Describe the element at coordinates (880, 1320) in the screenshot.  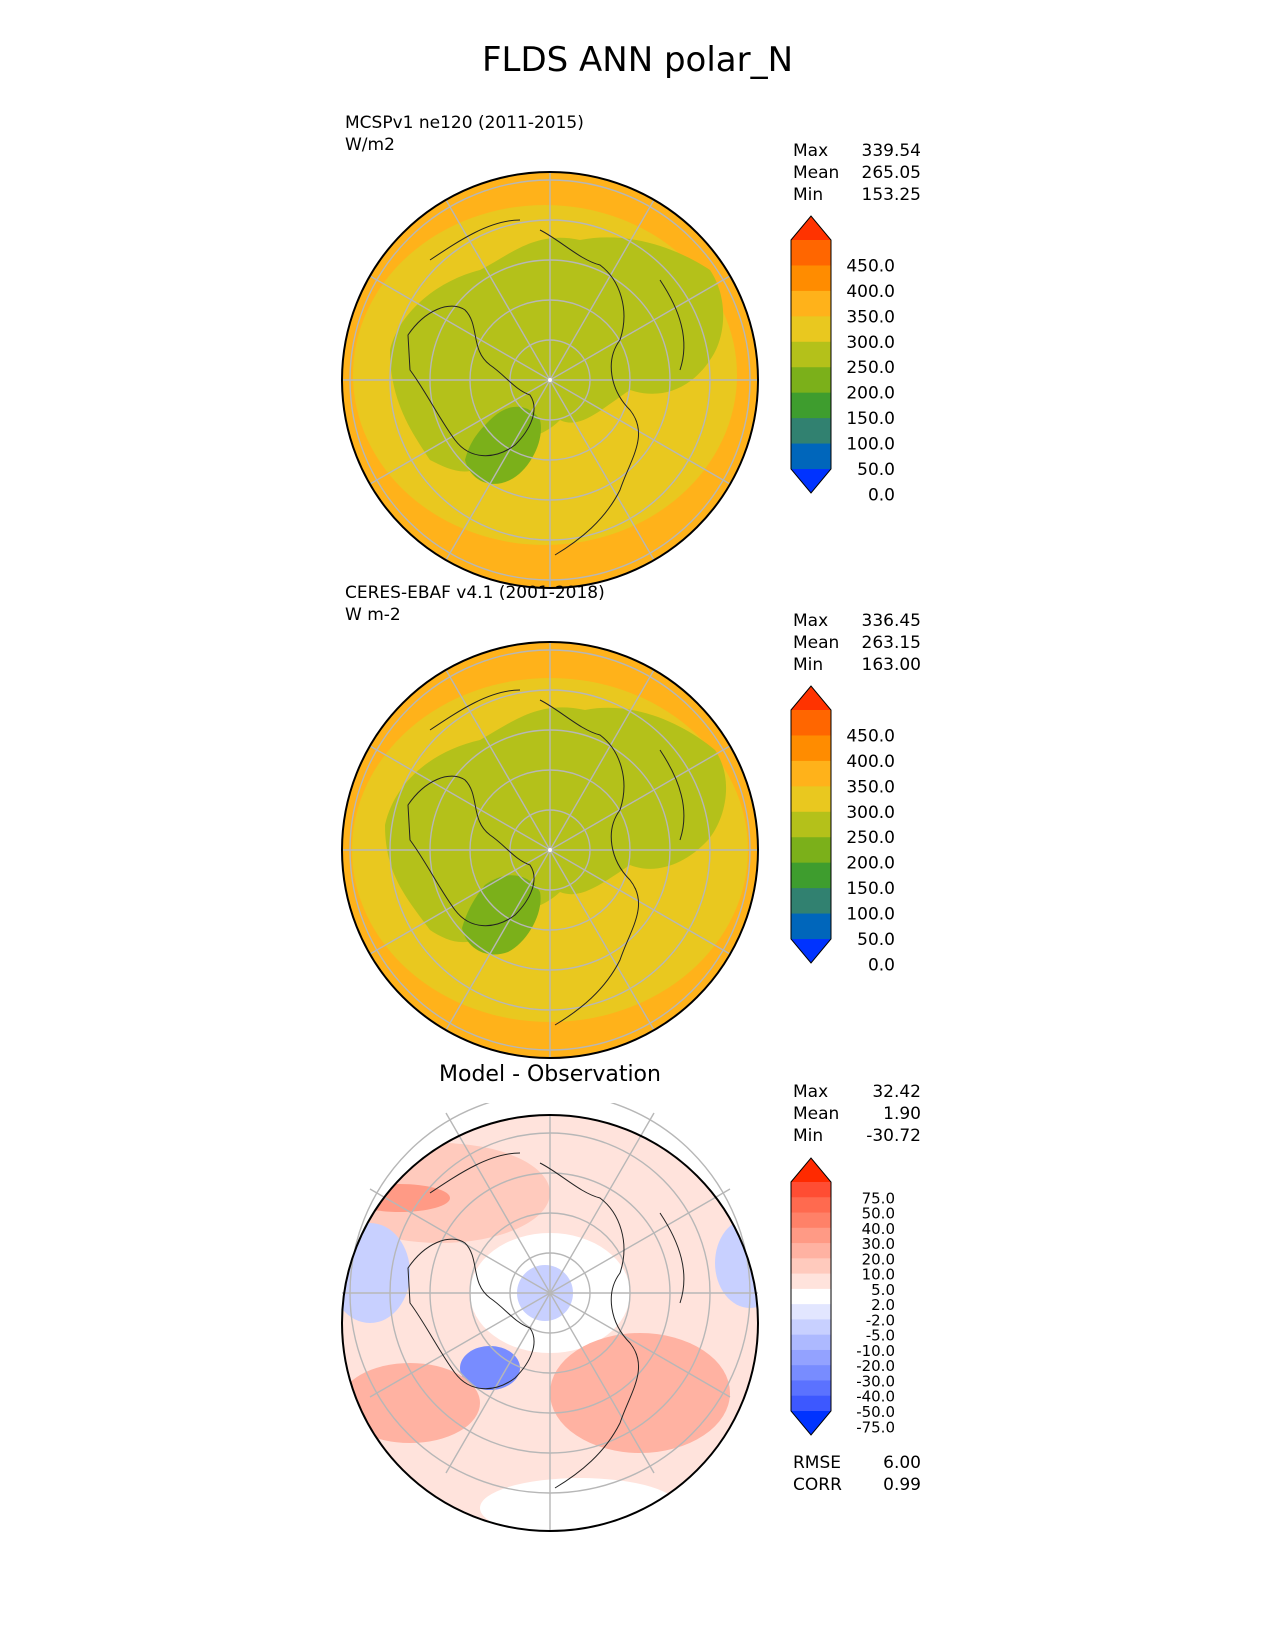
I see `colorbar-tick-label: -2.0` at that location.